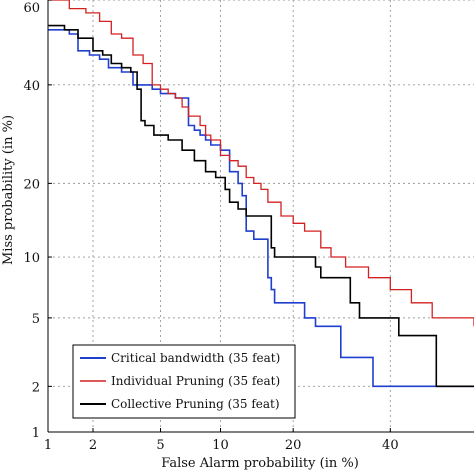 The height and width of the screenshot is (474, 474). I want to click on x-tick-label-2: 5, so click(160, 445).